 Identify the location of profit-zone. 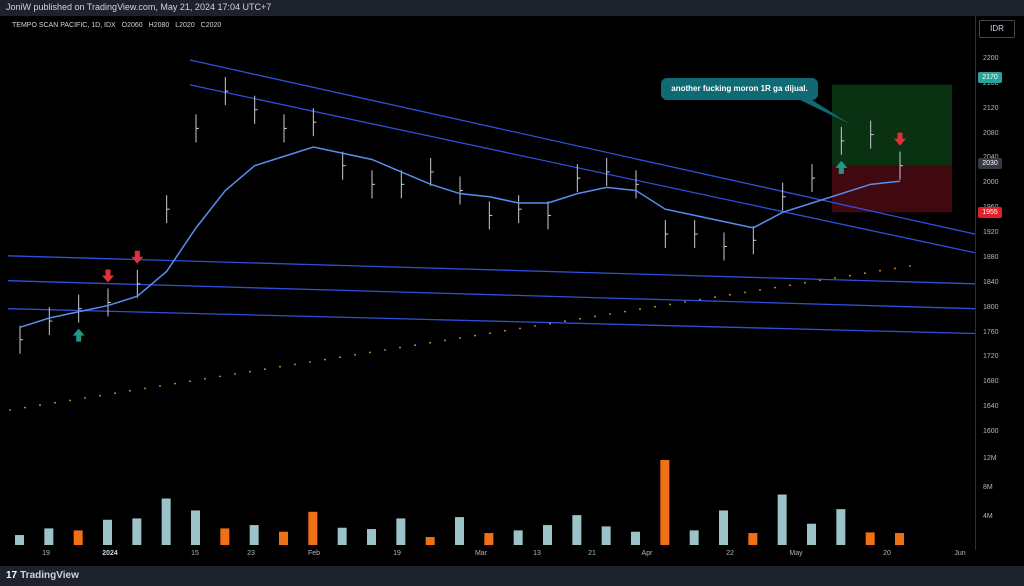
(892, 125).